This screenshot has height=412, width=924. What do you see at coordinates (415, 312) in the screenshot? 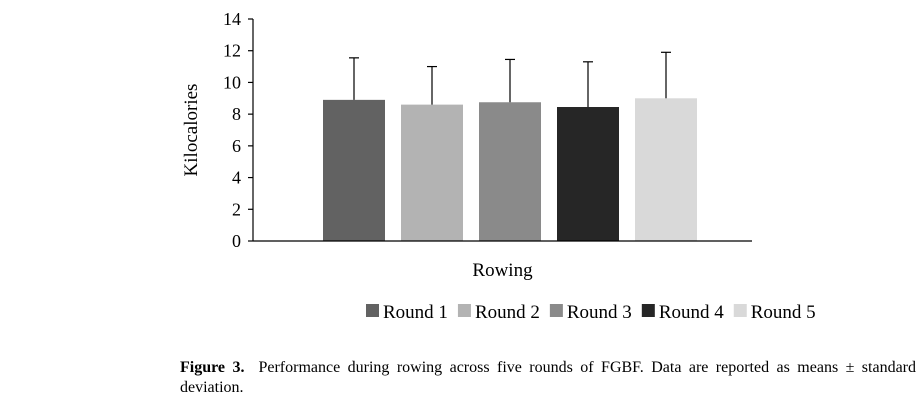
I see `legend-label-round-1: Round 1` at bounding box center [415, 312].